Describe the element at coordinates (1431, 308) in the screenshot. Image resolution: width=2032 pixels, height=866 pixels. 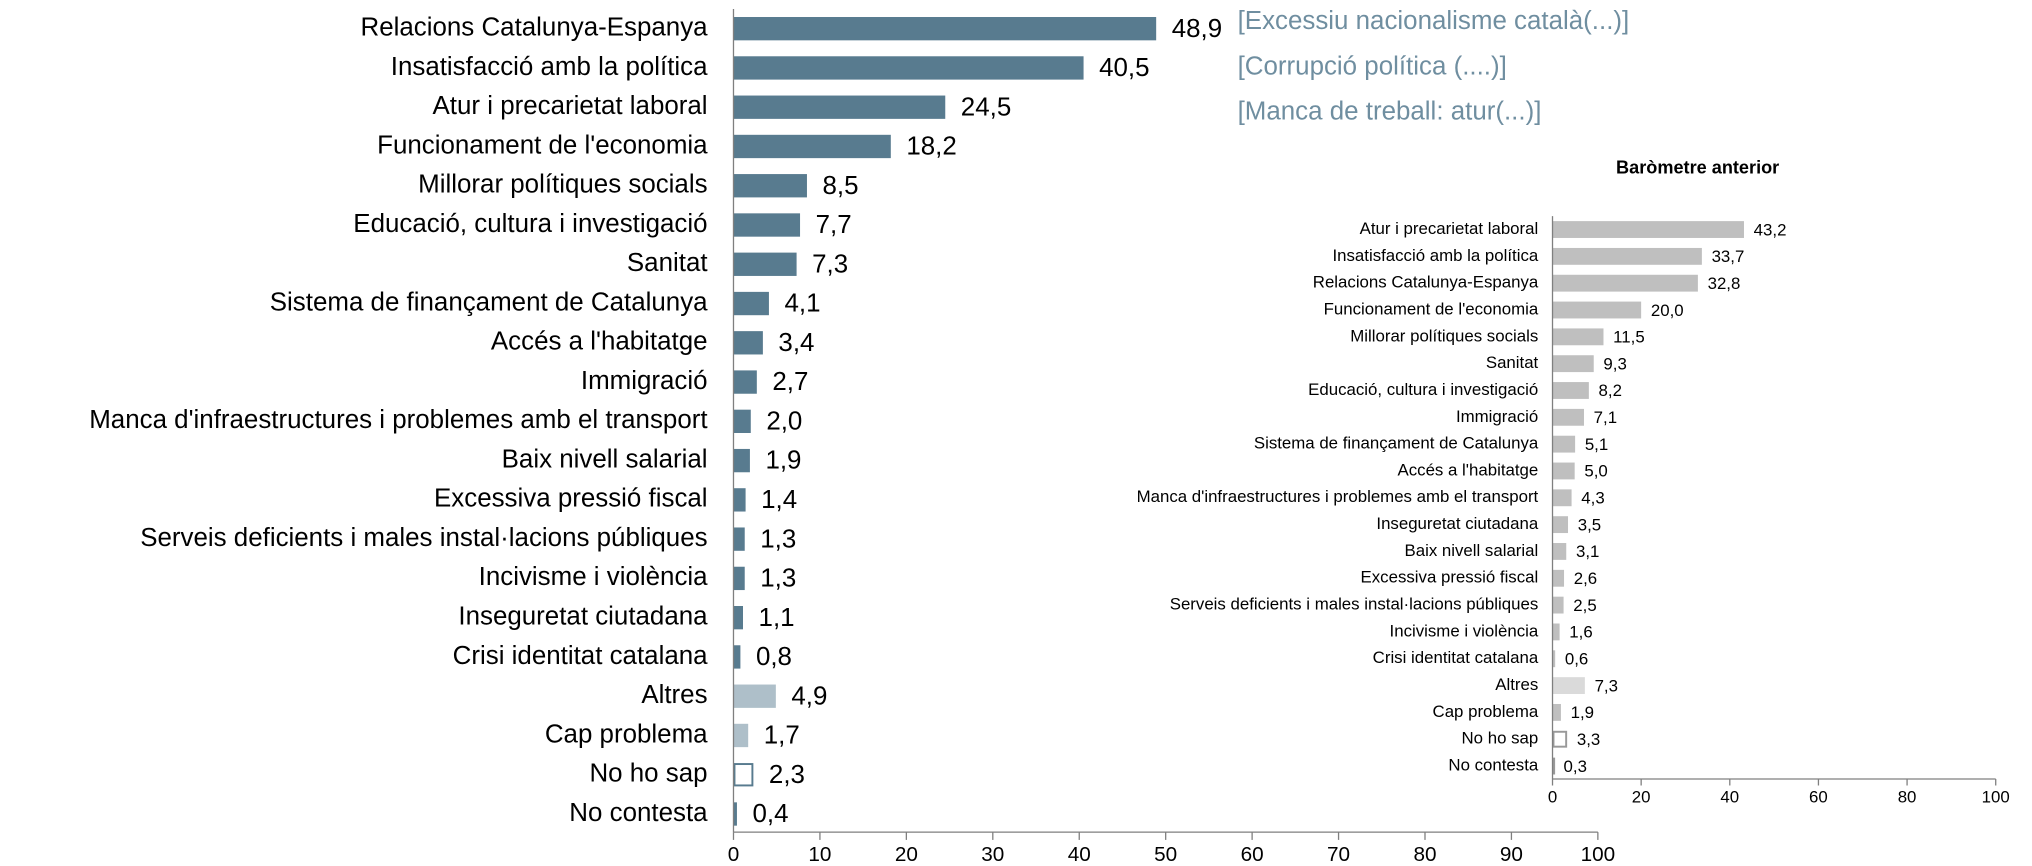
I see `category-label: Funcionament de l'economia` at that location.